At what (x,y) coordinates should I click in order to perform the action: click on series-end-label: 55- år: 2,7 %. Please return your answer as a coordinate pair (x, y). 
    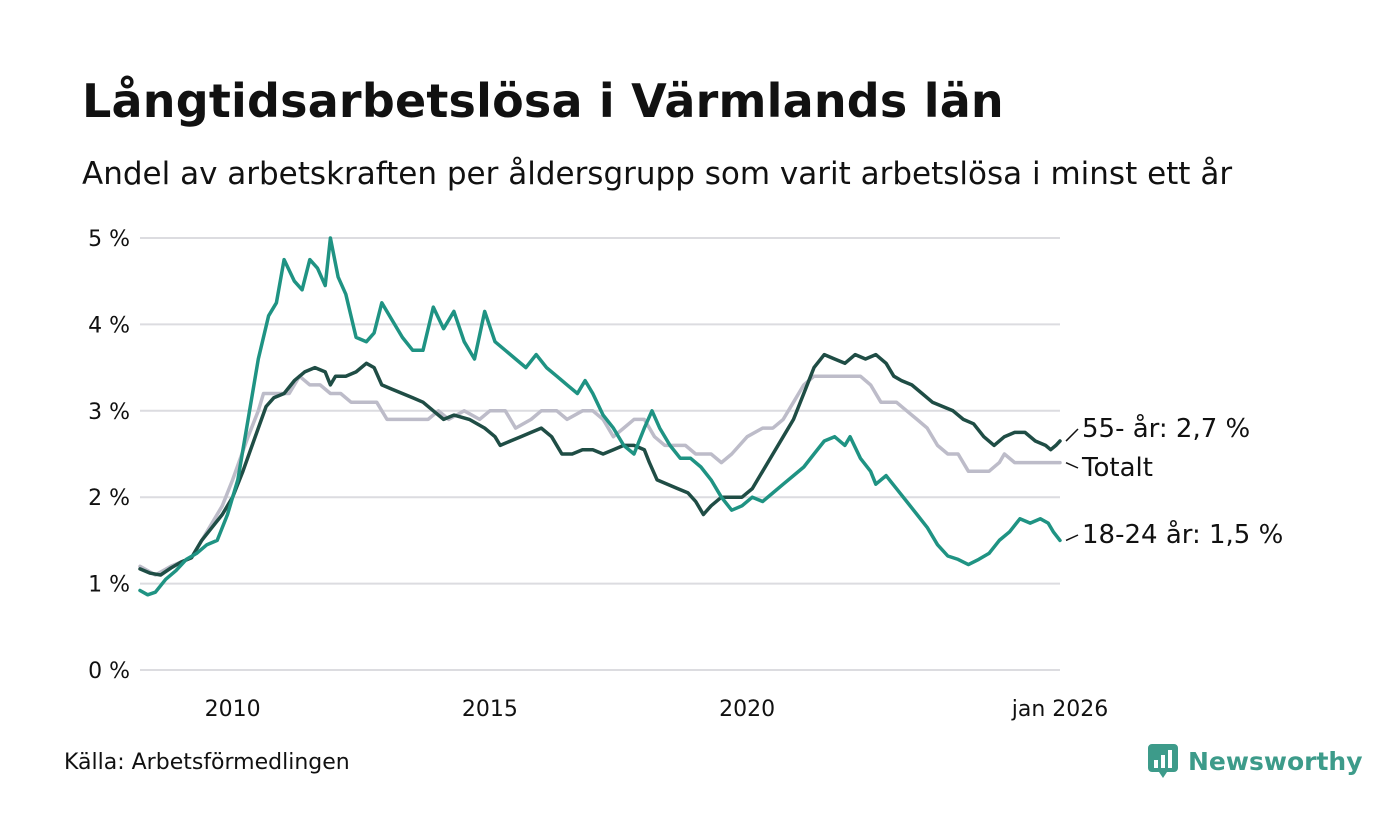
    Looking at the image, I should click on (1166, 428).